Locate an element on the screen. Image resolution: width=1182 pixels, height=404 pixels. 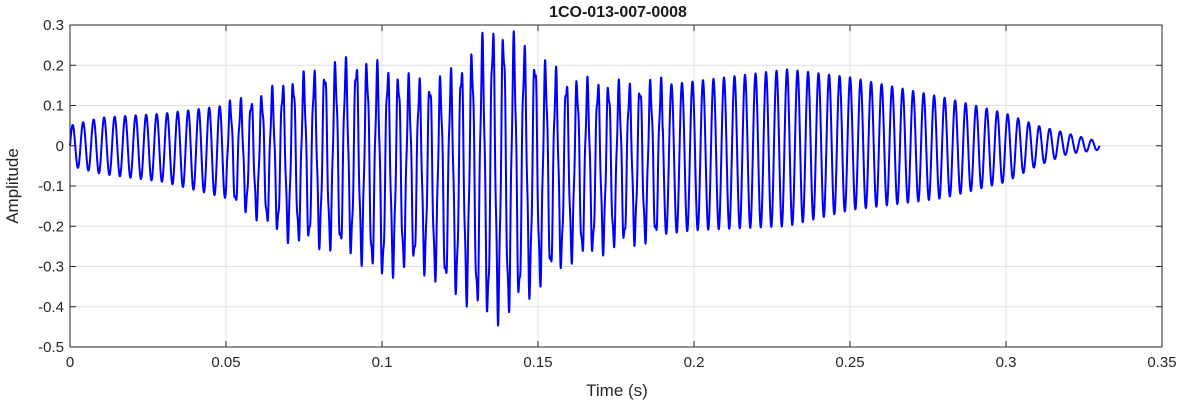
x-tick-label: 0.15 is located at coordinates (537, 362).